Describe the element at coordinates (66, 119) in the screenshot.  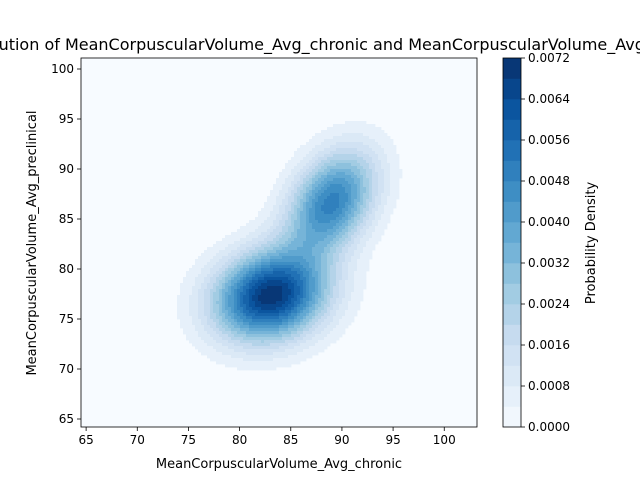
I see `y-tick-label: 95` at that location.